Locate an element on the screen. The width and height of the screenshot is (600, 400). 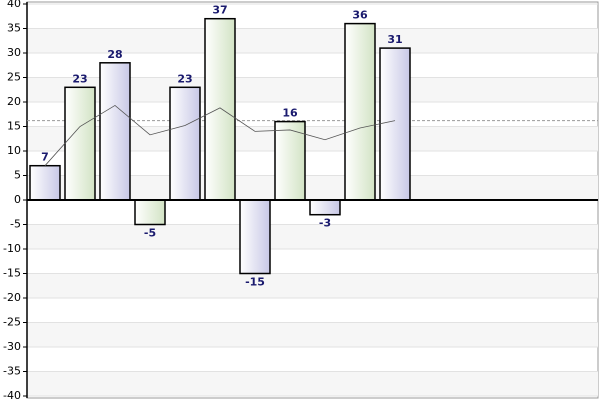
value-label: -15 is located at coordinates (255, 282).